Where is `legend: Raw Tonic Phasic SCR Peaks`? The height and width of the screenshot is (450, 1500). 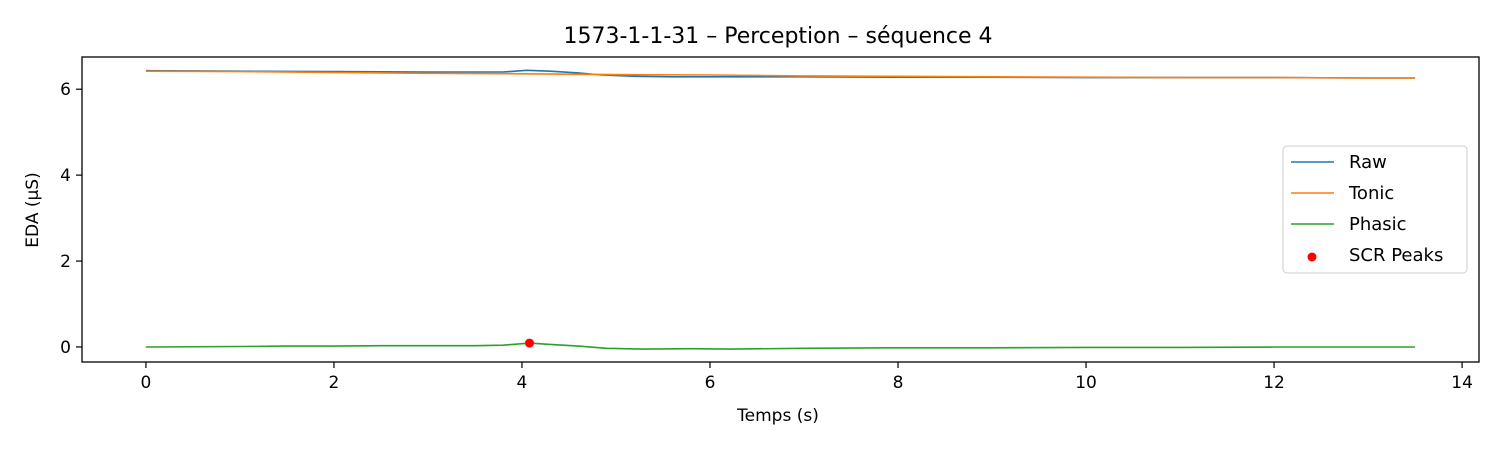 legend: Raw Tonic Phasic SCR Peaks is located at coordinates (1375, 209).